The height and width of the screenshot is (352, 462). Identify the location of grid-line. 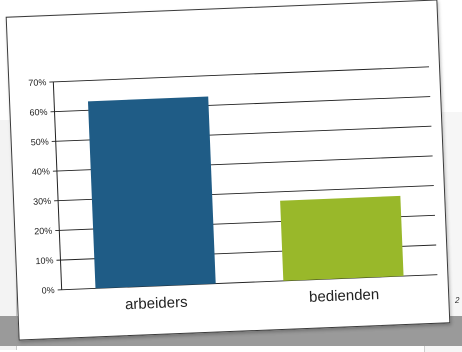
(239, 74).